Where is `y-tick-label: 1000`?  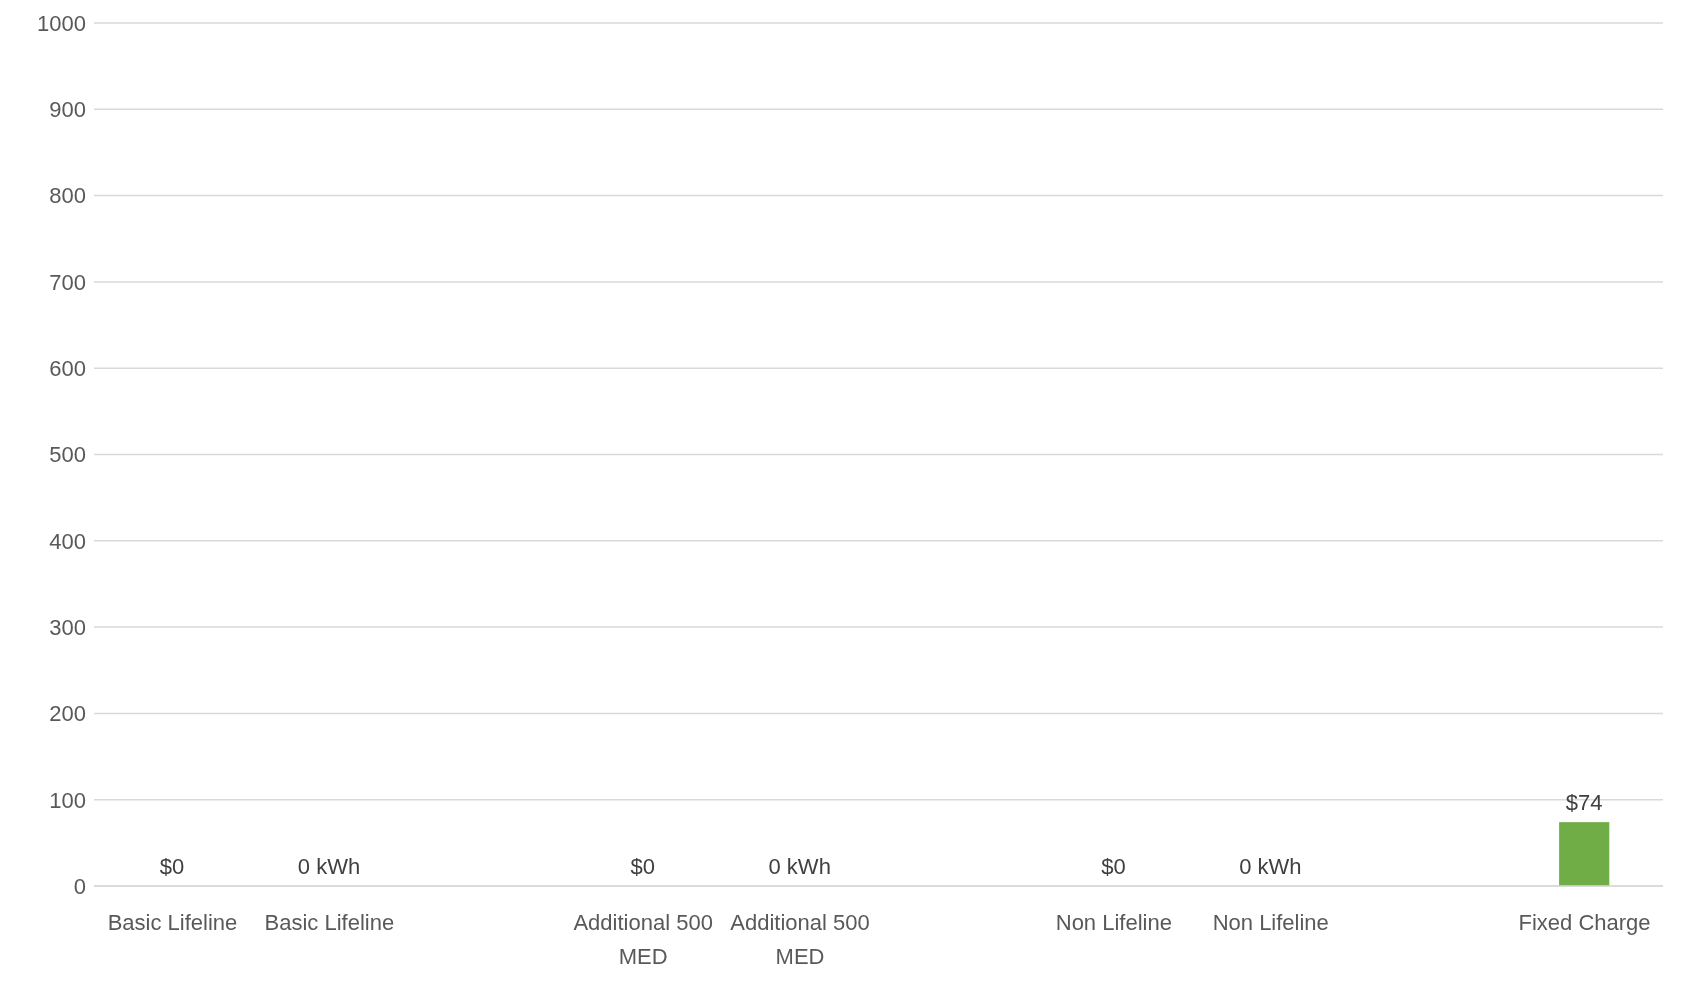 y-tick-label: 1000 is located at coordinates (61, 23).